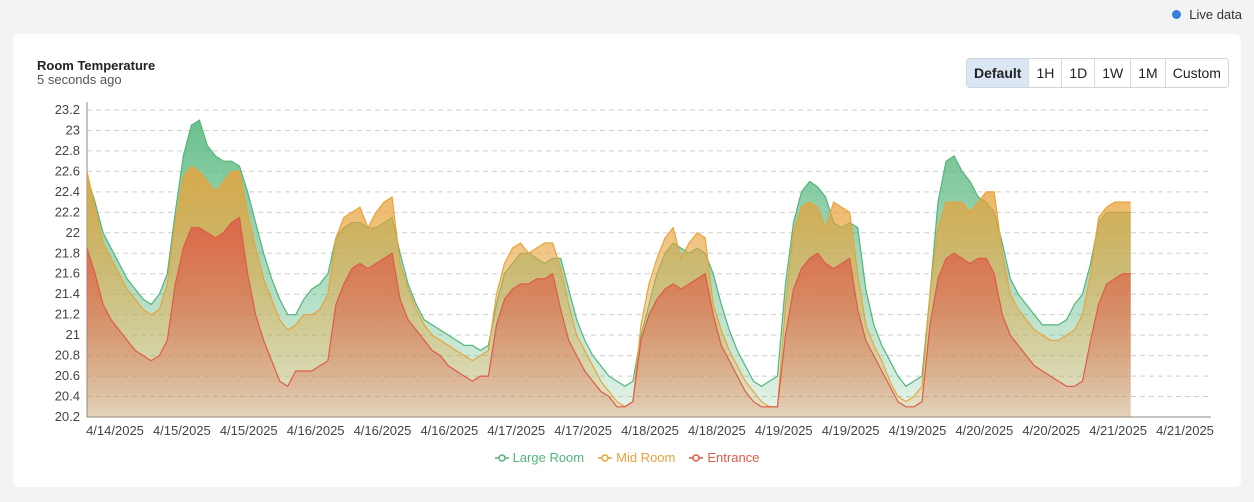 The width and height of the screenshot is (1254, 502). What do you see at coordinates (67, 109) in the screenshot?
I see `y-tick-label: 23.2` at bounding box center [67, 109].